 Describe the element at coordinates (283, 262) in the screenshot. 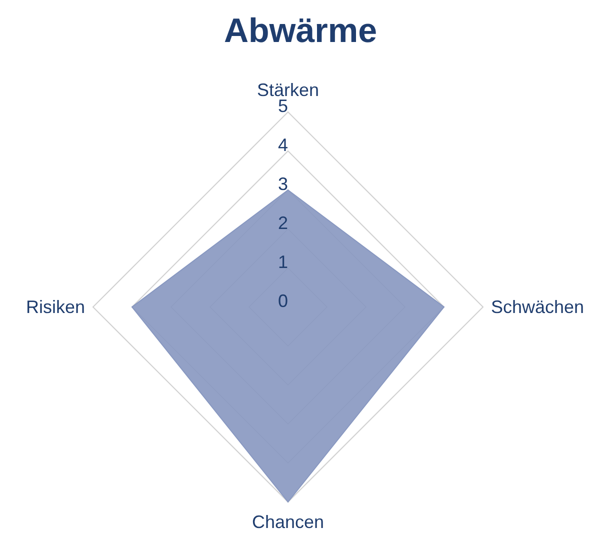

I see `y-tick-label: 1` at that location.